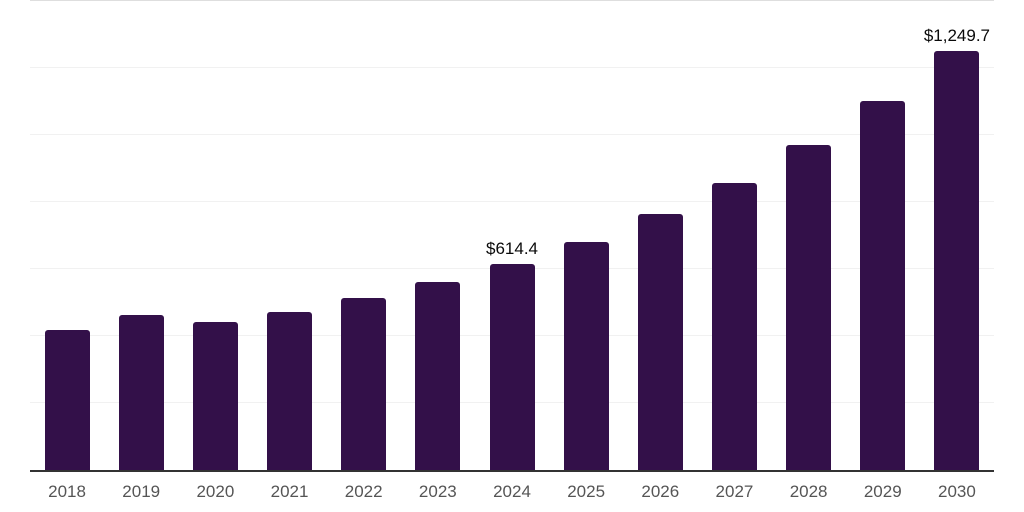 The image size is (1024, 512). I want to click on data-label-2030: $1,249.7, so click(957, 36).